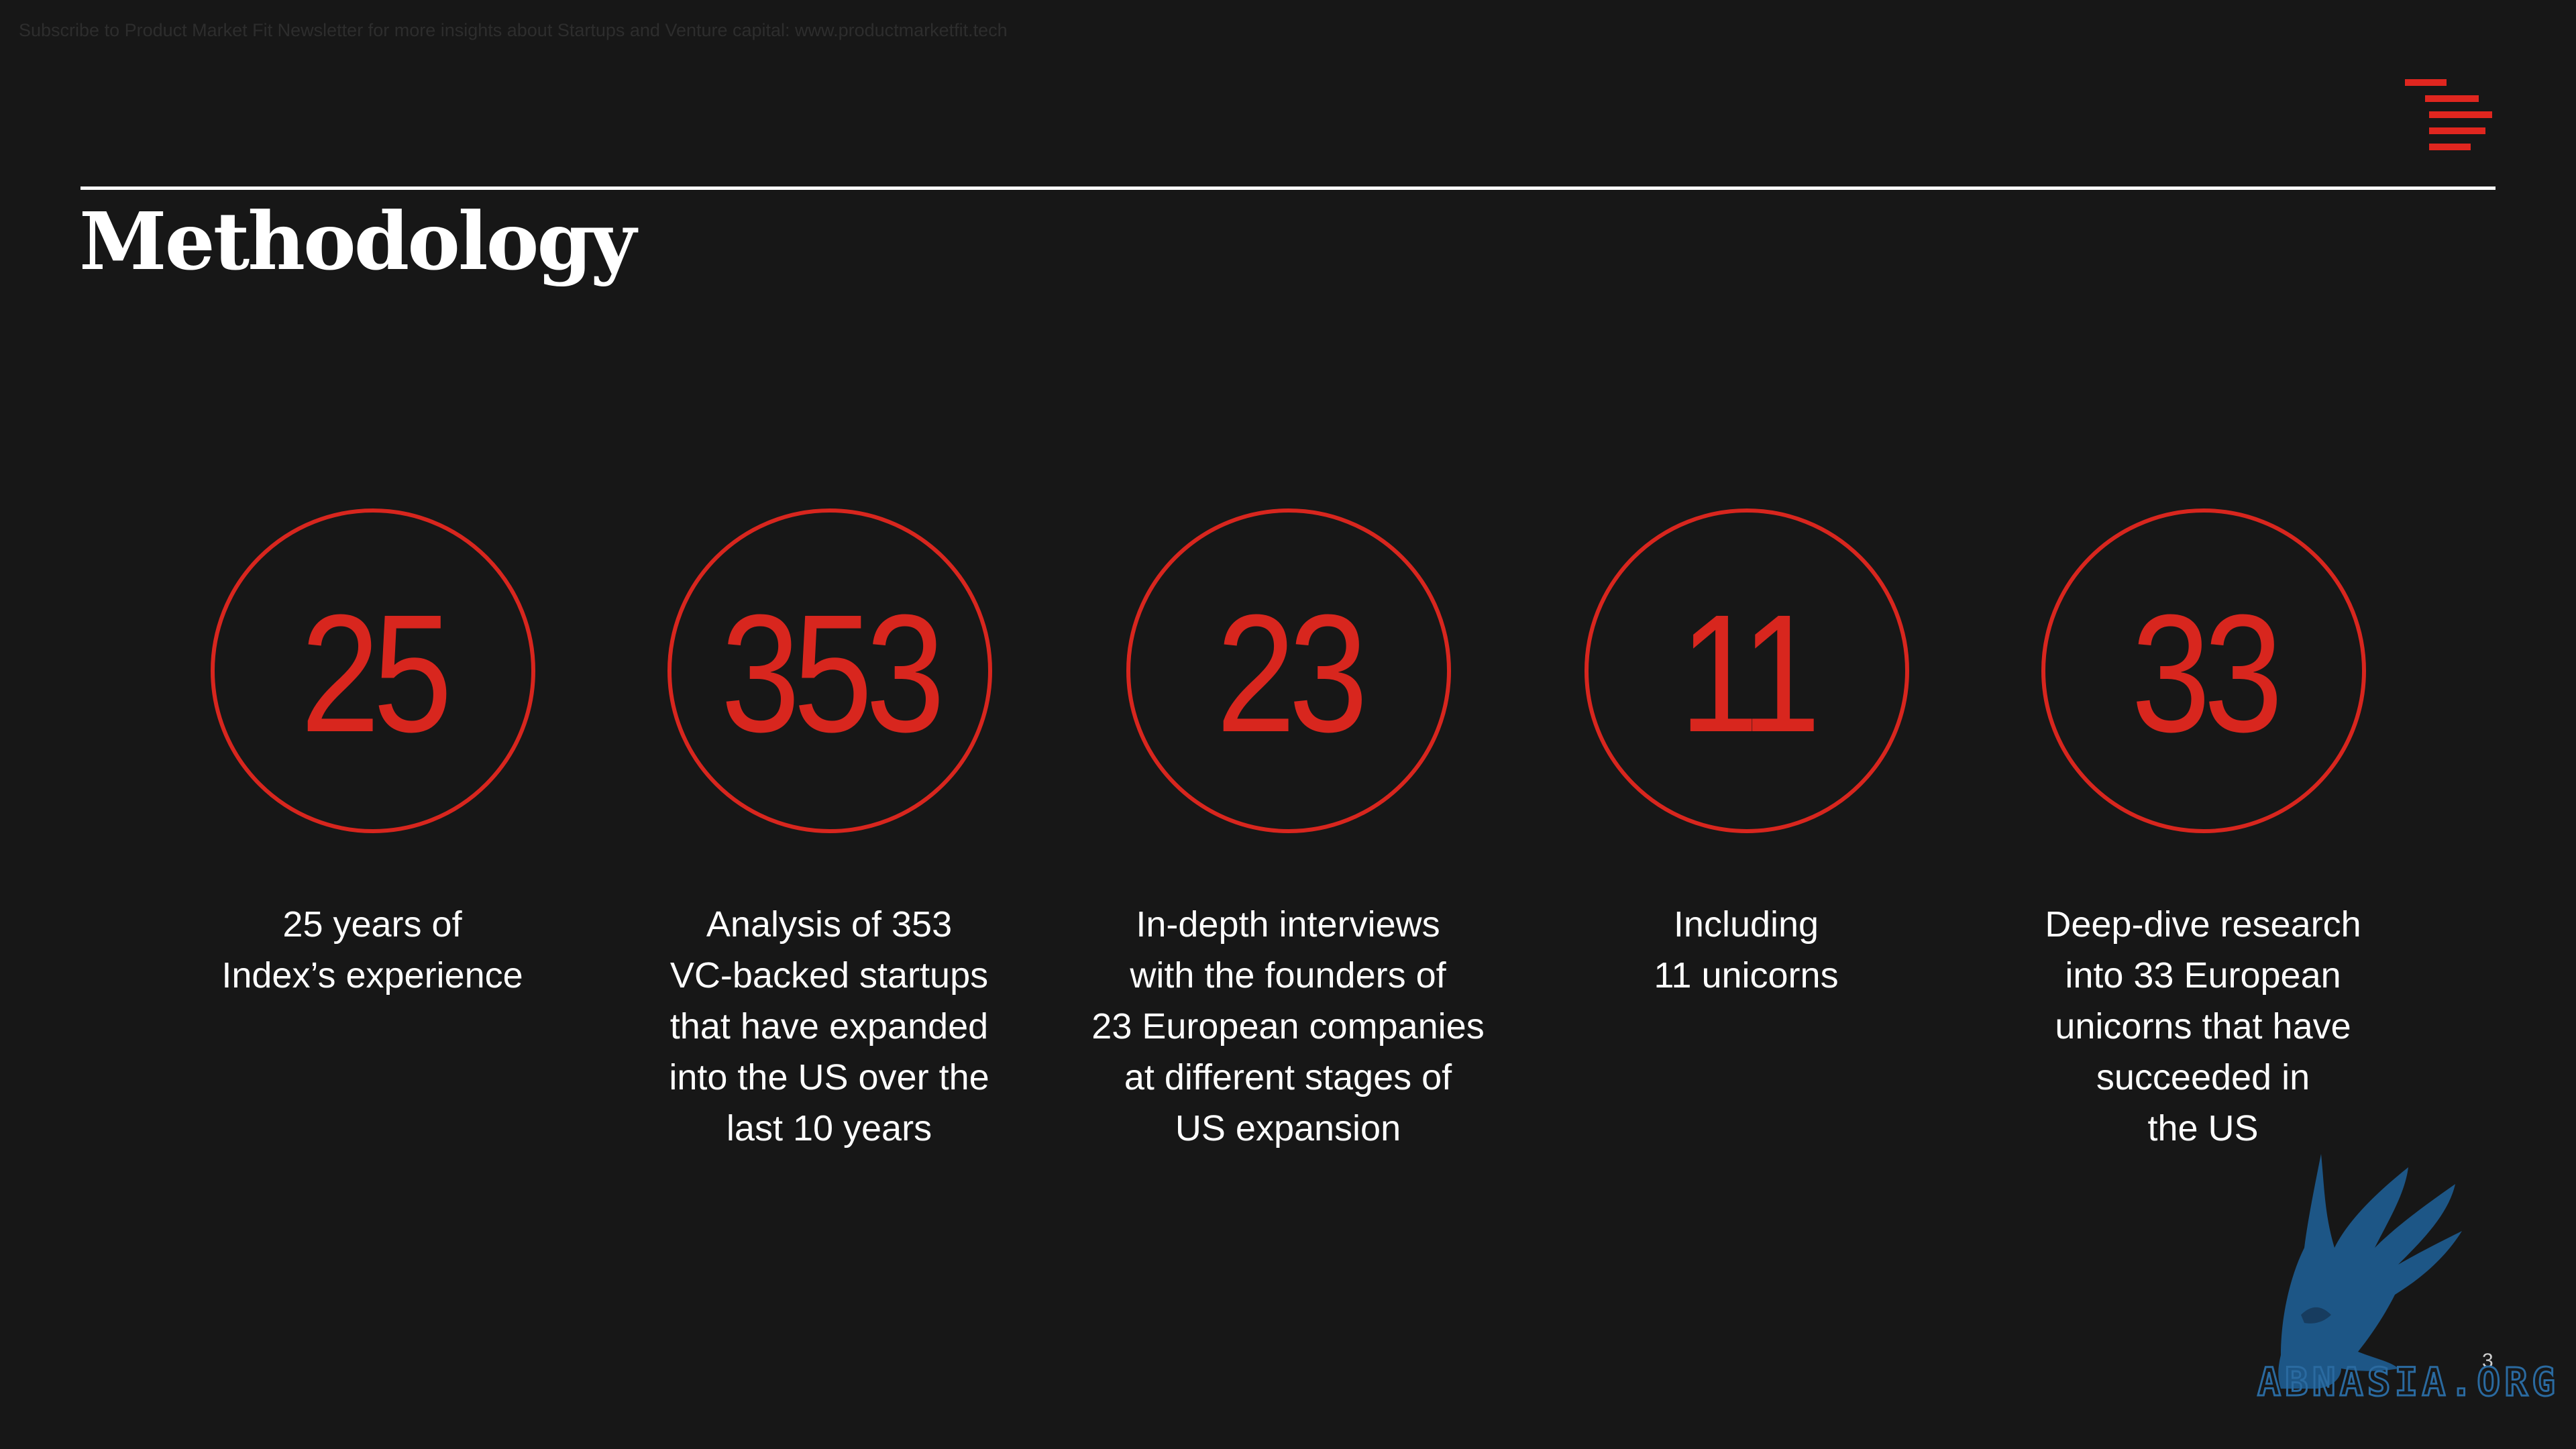 This screenshot has width=2576, height=1449. I want to click on stat-description-line: 23 European companies, so click(1288, 1026).